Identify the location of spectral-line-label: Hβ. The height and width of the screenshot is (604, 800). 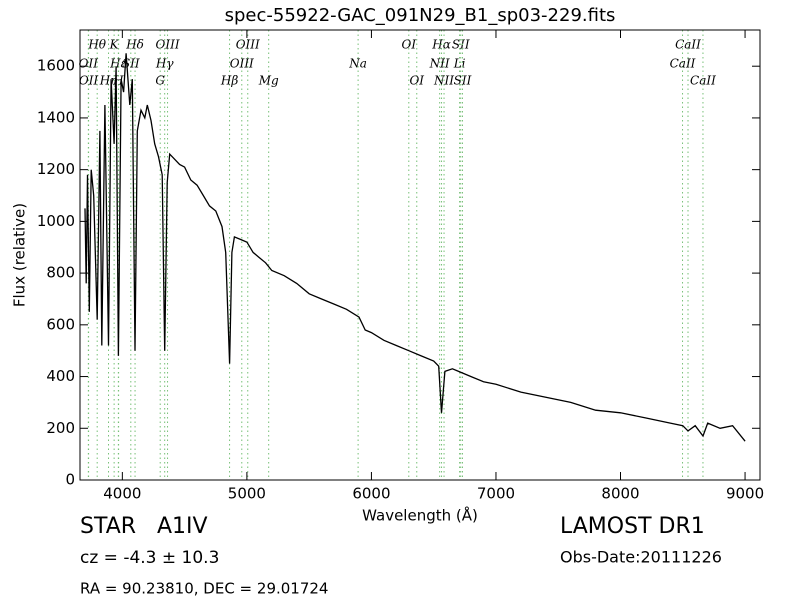
(229, 81).